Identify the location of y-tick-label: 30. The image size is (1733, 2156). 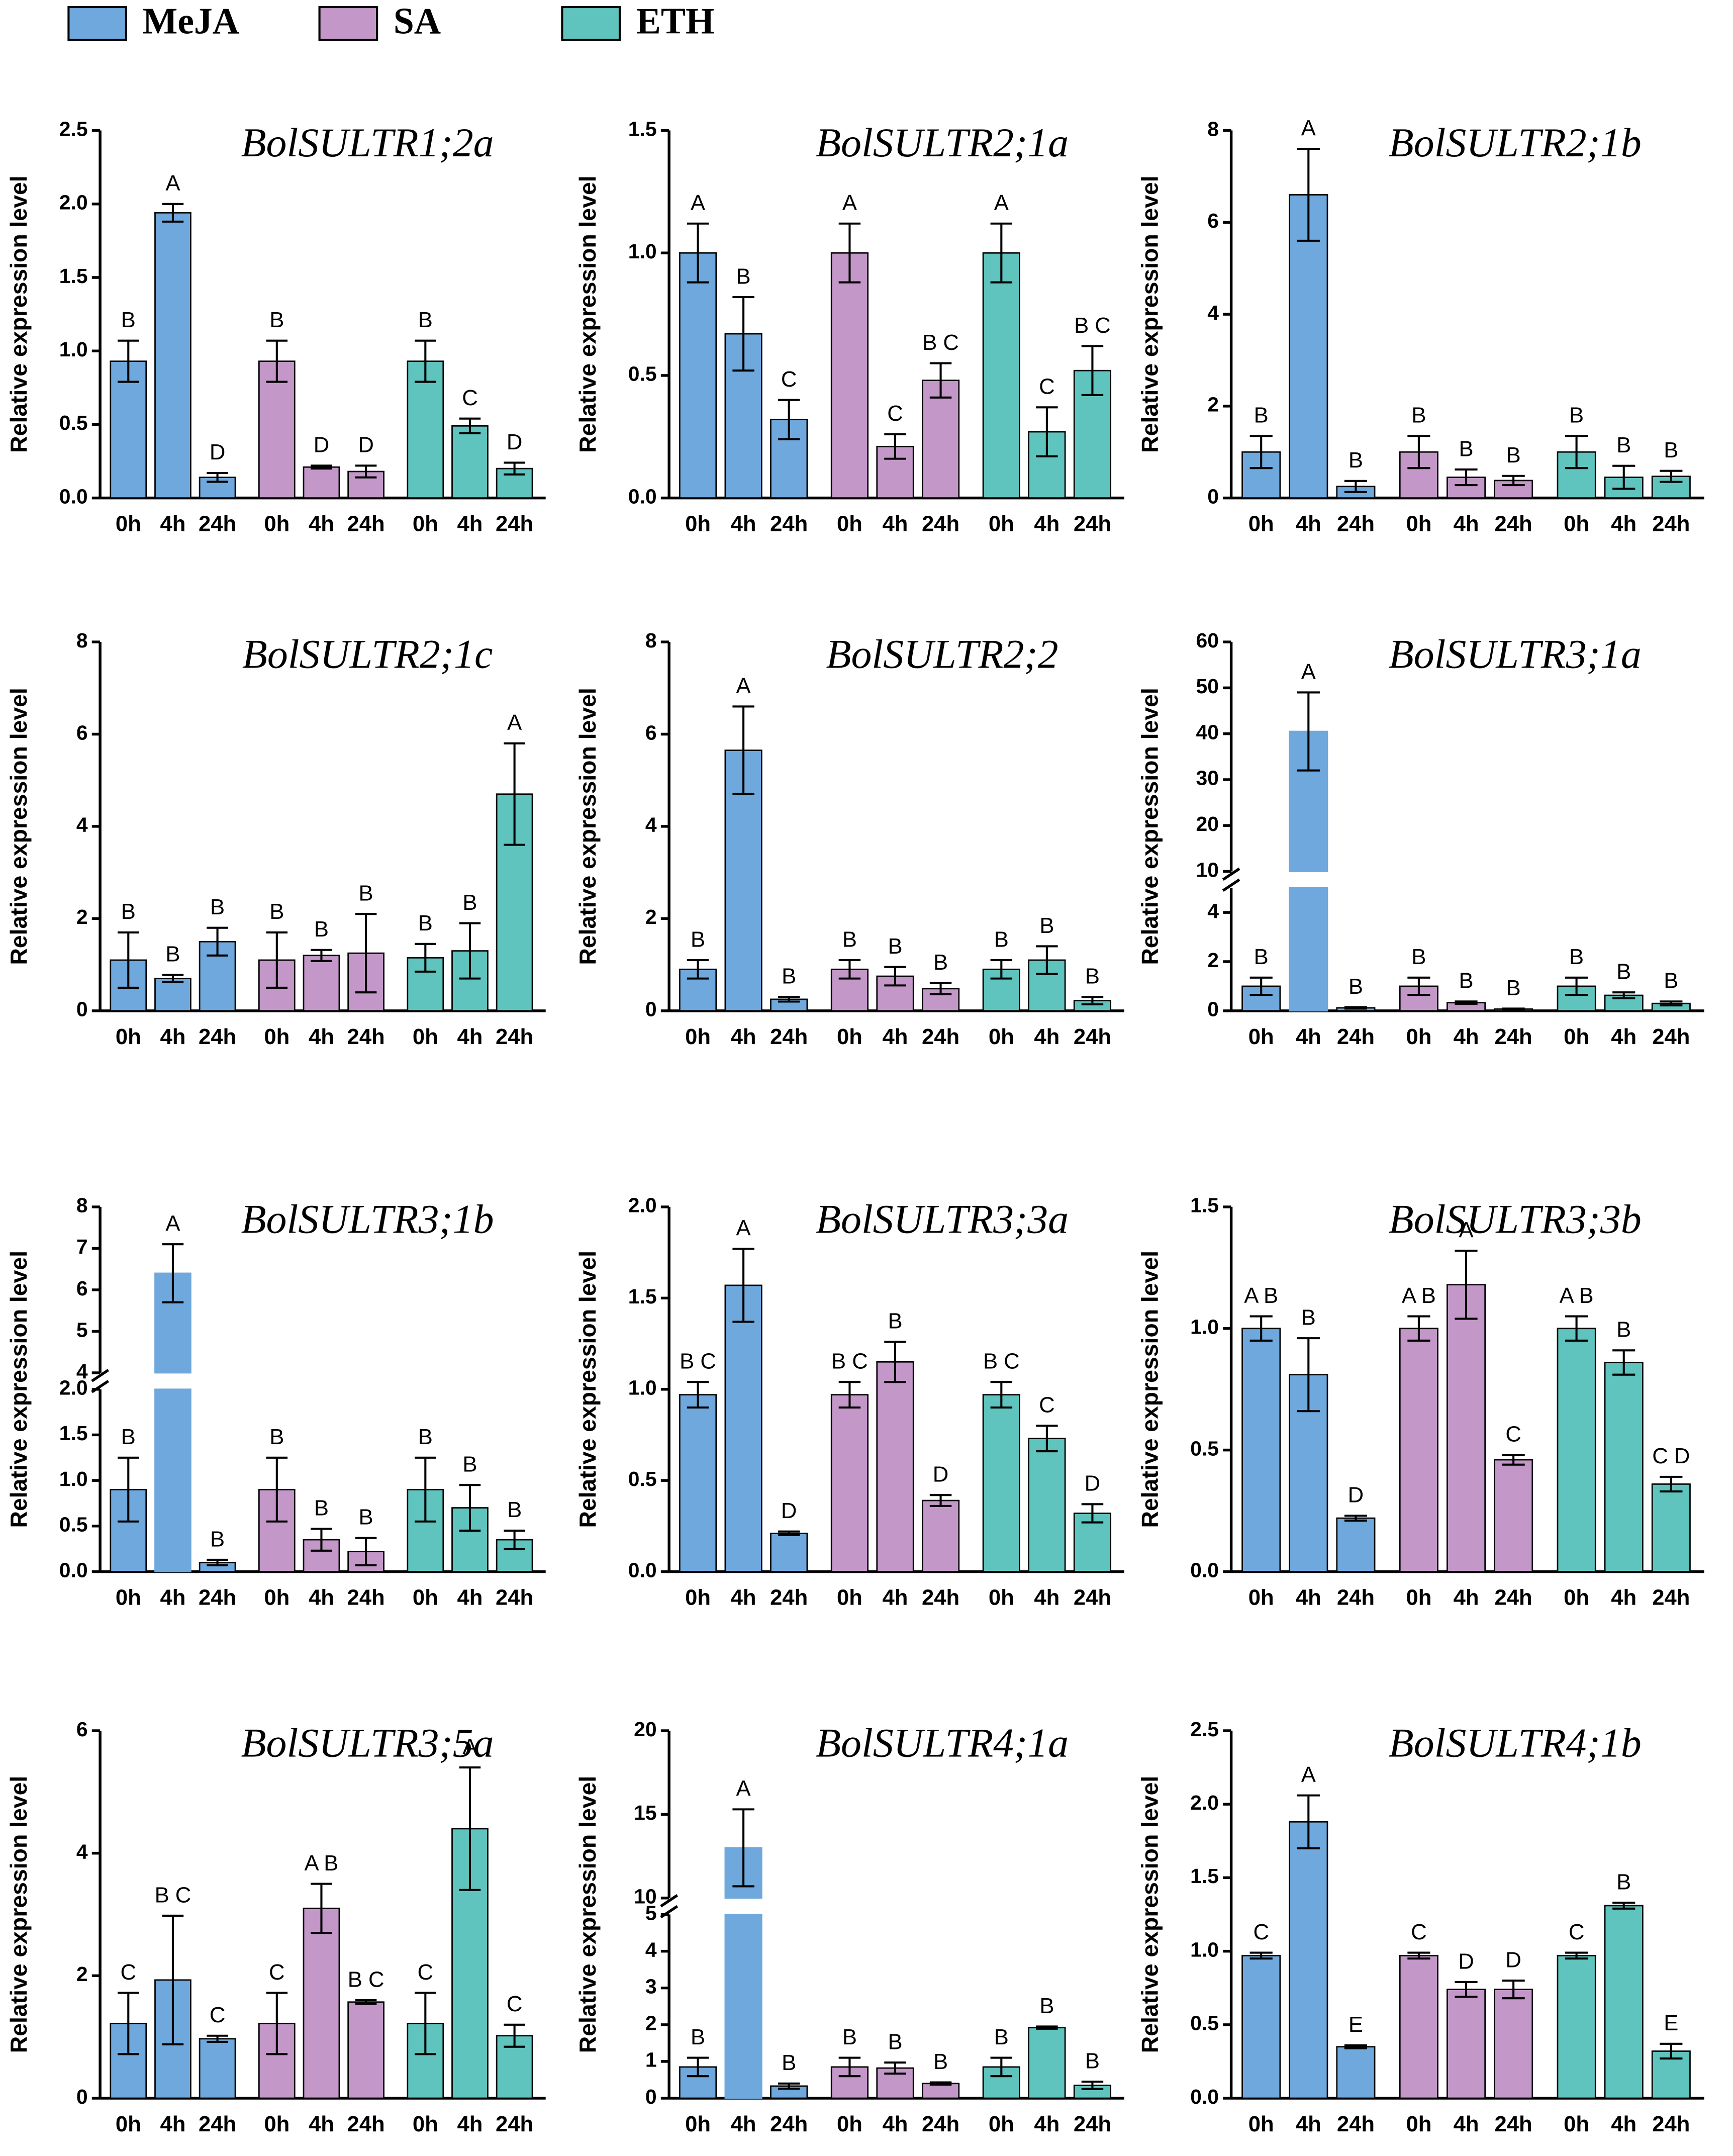
(1207, 779).